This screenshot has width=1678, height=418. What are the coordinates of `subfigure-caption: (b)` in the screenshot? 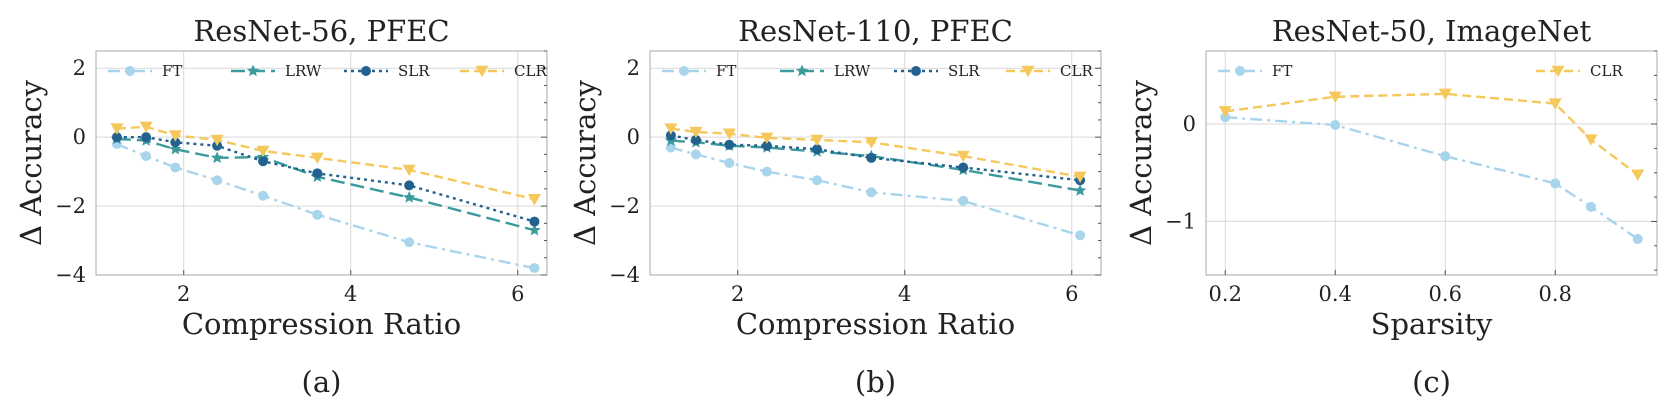 It's located at (875, 382).